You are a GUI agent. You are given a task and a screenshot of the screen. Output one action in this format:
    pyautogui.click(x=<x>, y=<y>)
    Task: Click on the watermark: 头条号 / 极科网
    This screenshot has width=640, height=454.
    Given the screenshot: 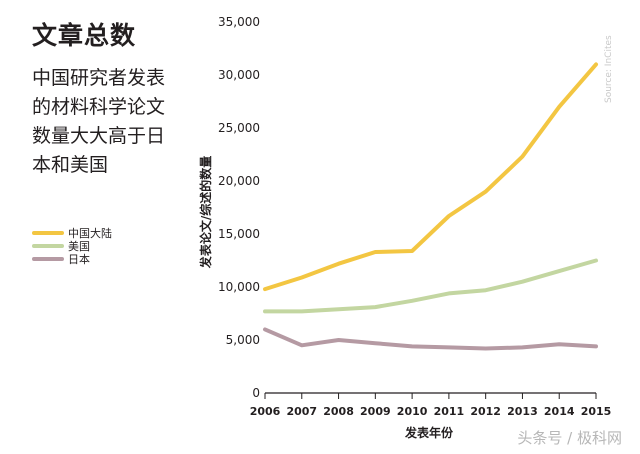 What is the action you would take?
    pyautogui.click(x=569, y=438)
    